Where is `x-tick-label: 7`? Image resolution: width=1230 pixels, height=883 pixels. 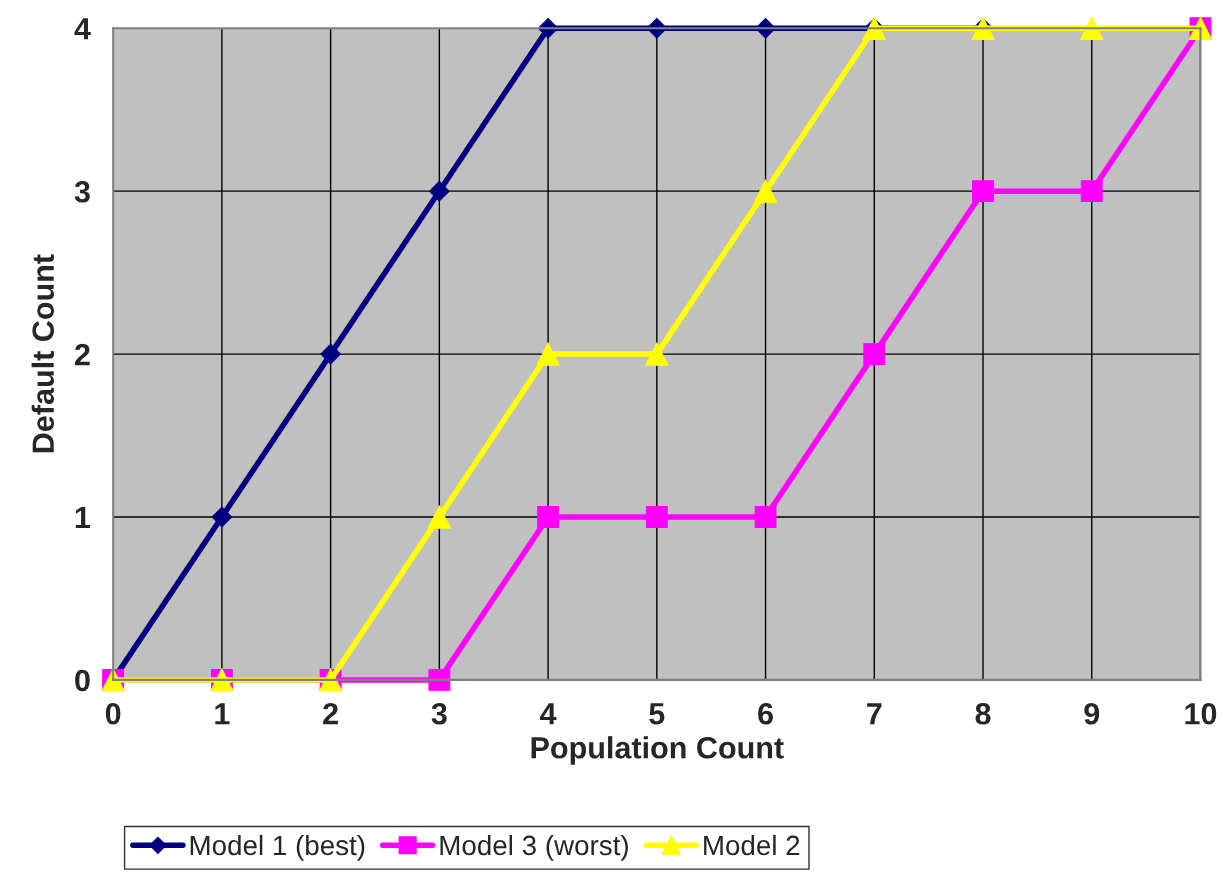 x-tick-label: 7 is located at coordinates (874, 714).